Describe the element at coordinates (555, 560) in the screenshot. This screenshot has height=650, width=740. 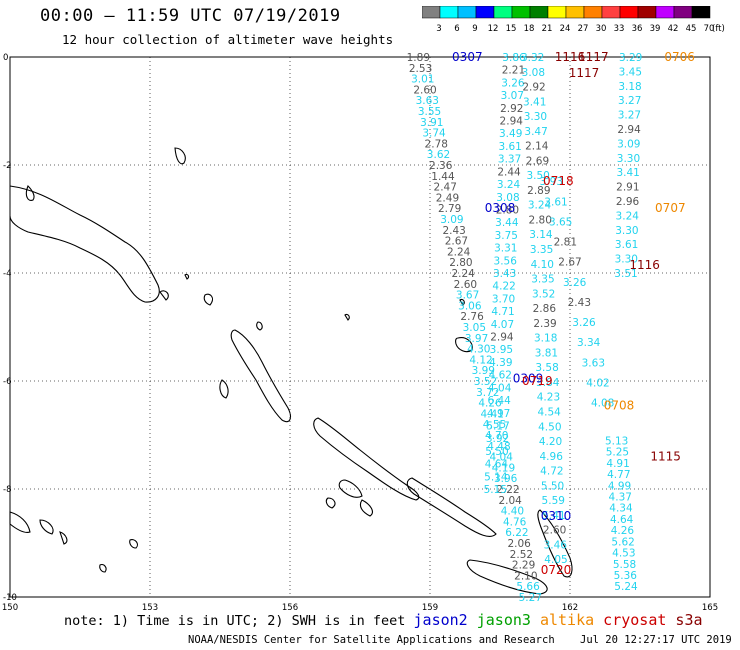
I see `wave-height-value: 4.05` at that location.